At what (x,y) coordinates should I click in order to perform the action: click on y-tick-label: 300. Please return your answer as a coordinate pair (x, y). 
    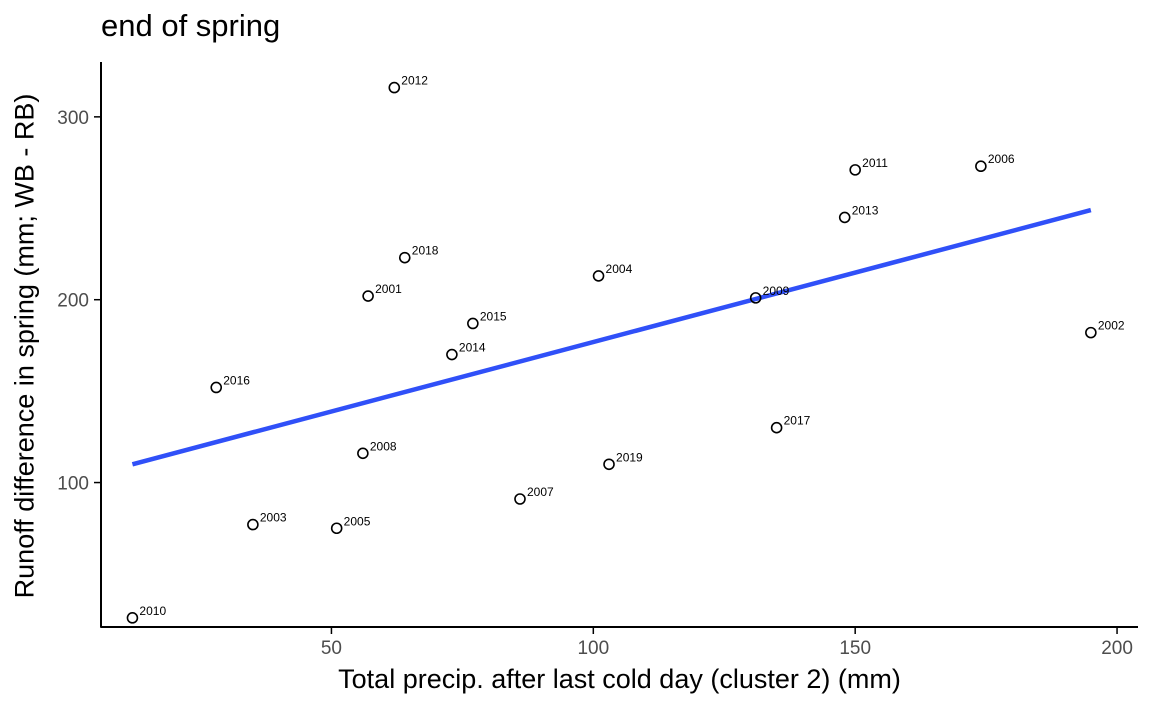
    Looking at the image, I should click on (73, 118).